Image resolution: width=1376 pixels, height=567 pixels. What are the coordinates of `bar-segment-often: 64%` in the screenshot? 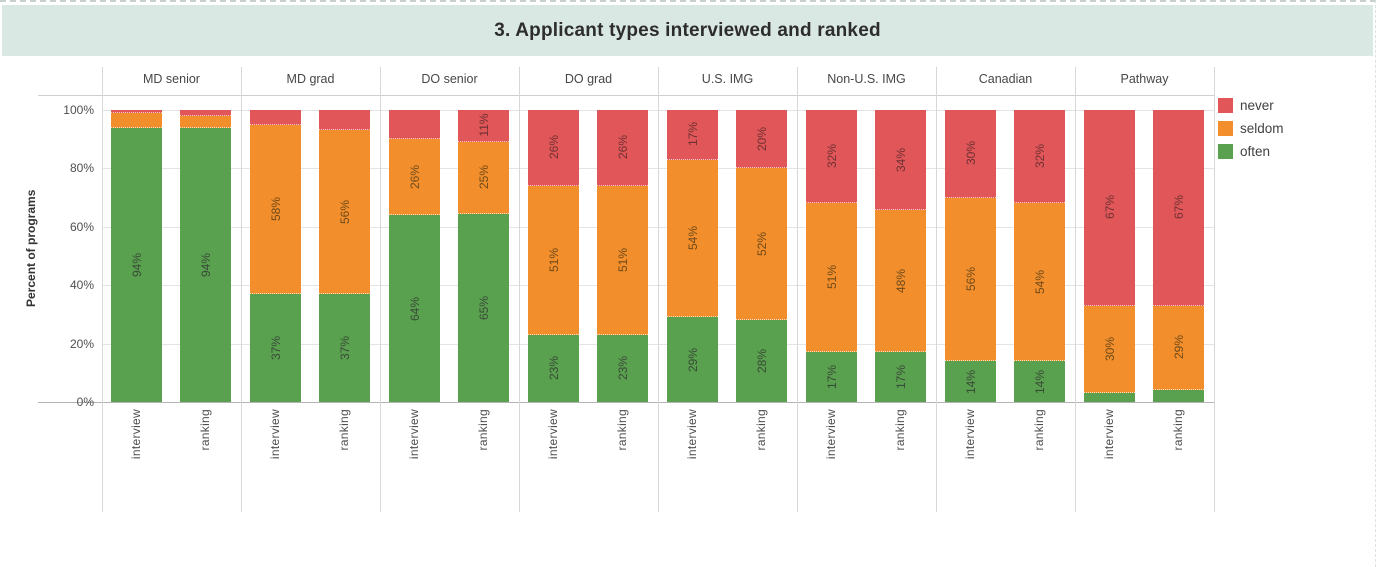 It's located at (414, 308).